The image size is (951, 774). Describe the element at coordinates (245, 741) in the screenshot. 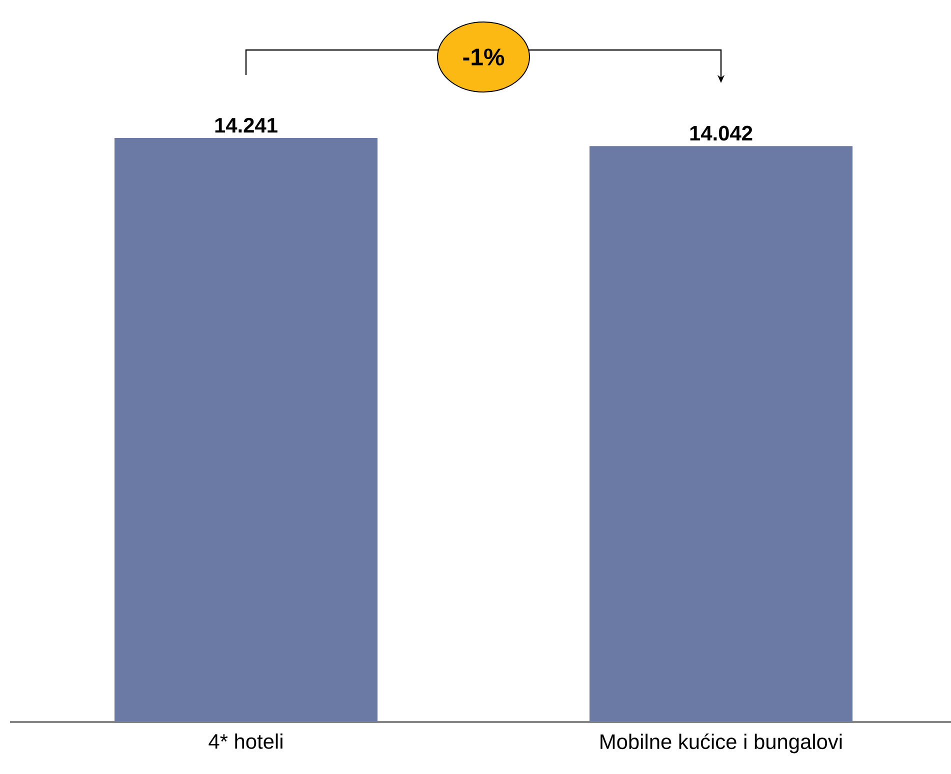

I see `x-tick-label: 4* hoteli` at that location.